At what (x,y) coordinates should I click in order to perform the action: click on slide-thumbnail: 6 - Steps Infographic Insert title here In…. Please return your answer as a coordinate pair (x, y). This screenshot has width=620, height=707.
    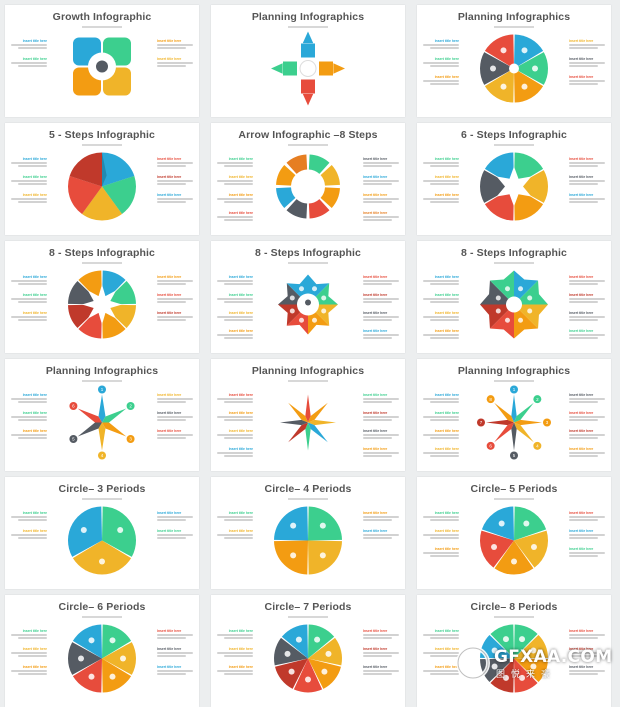
    Looking at the image, I should click on (514, 179).